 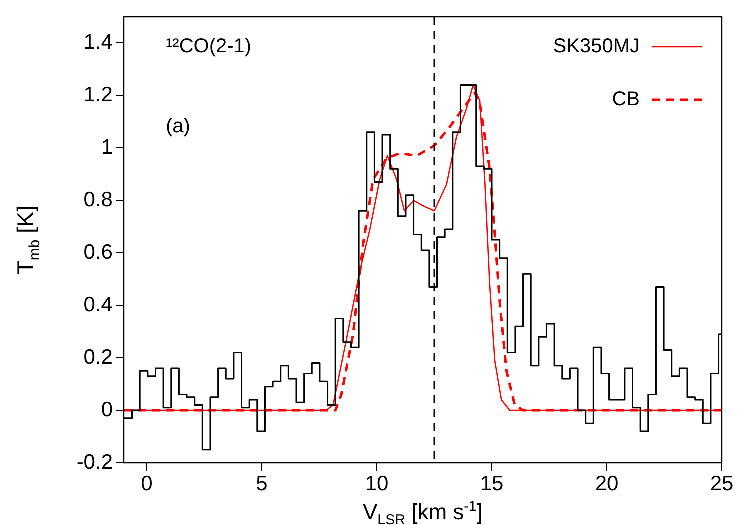 What do you see at coordinates (99, 304) in the screenshot?
I see `y-tick-label: 0.4` at bounding box center [99, 304].